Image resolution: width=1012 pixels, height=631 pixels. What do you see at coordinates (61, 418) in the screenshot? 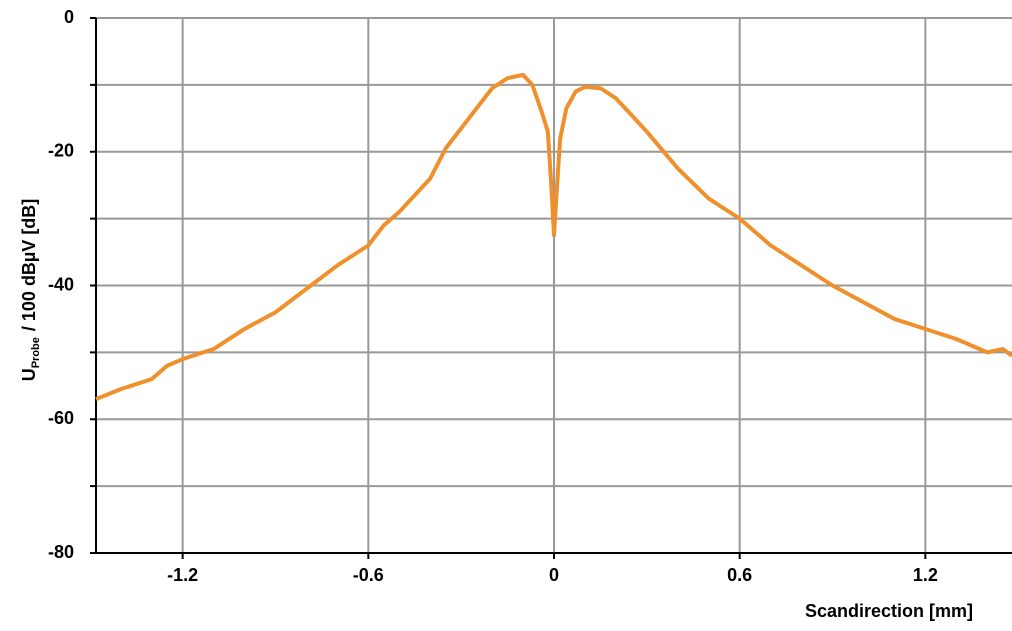
I see `y-tick-label: -60` at bounding box center [61, 418].